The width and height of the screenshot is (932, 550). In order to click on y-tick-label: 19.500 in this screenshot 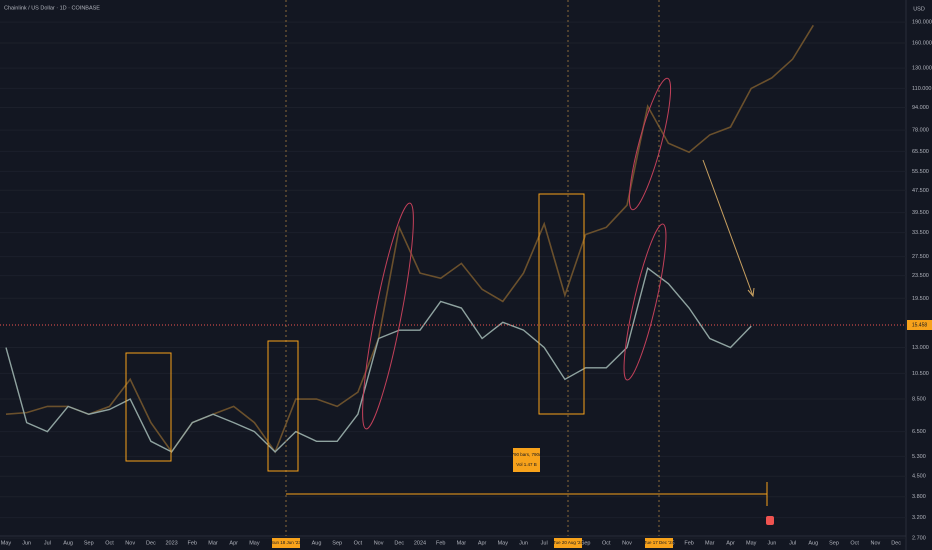, I will do `click(920, 299)`.